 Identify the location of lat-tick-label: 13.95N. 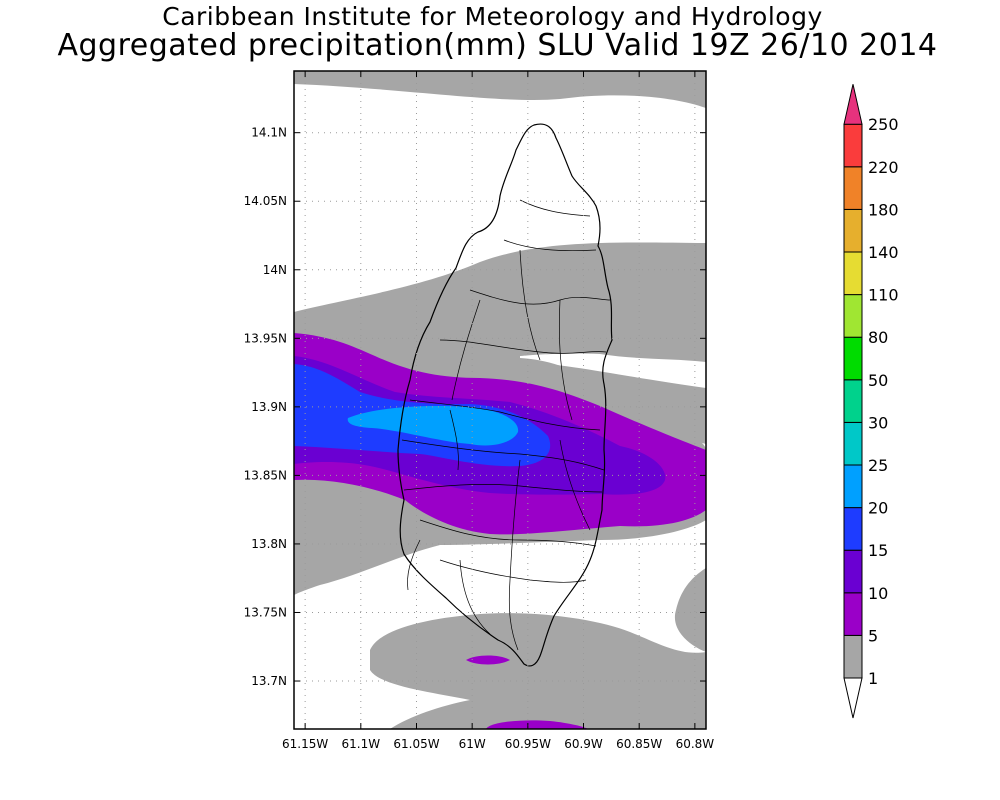
(265, 338).